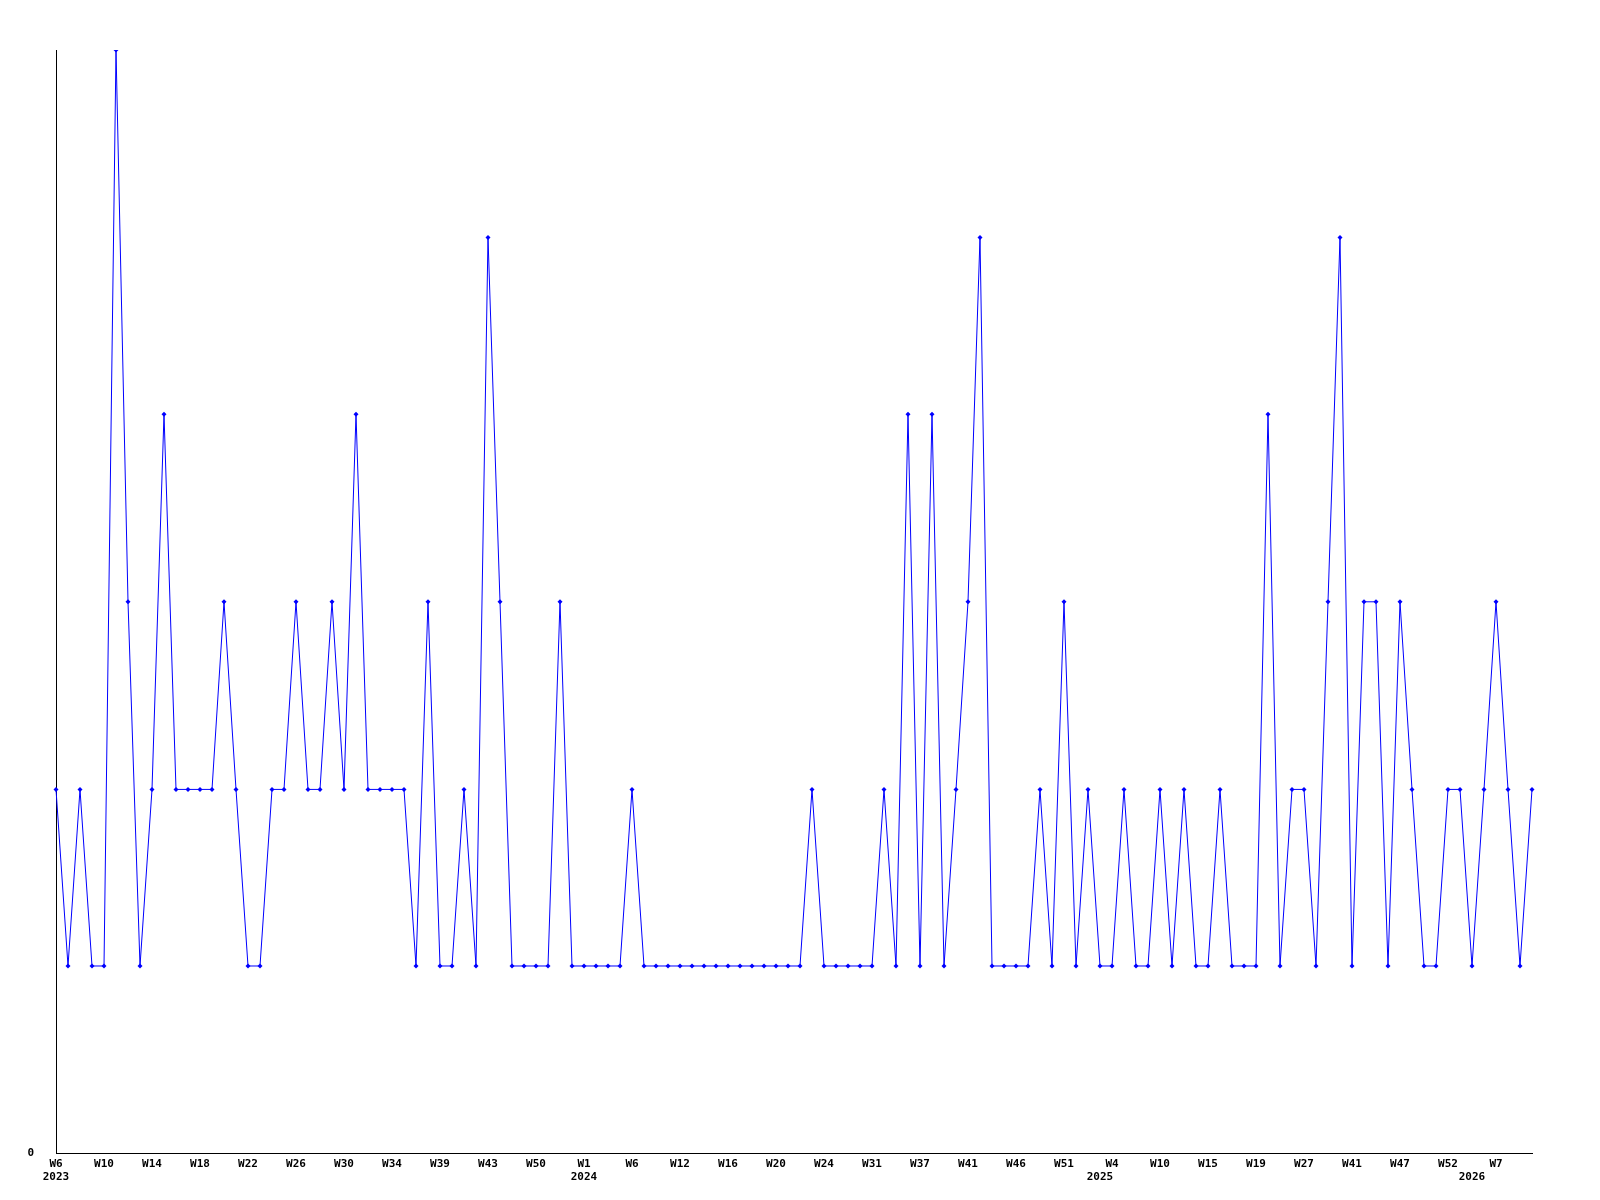 The width and height of the screenshot is (1600, 1200). I want to click on x-tick-label: W15, so click(1208, 1164).